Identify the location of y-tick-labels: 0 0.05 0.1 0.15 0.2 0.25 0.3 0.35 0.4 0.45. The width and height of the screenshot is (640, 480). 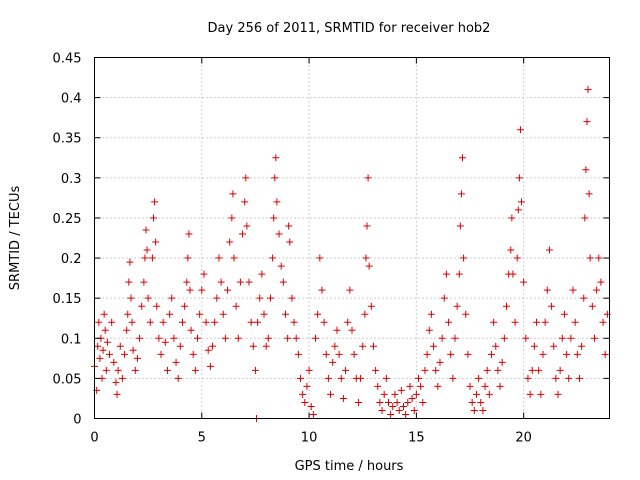
(67, 240).